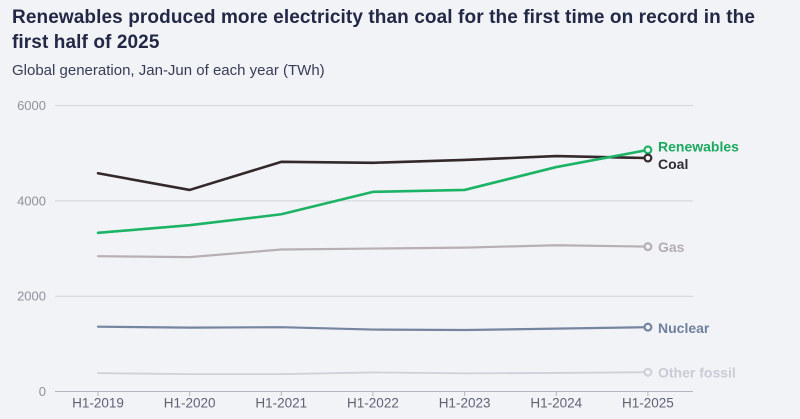  I want to click on series-label-renewables: Renewables, so click(698, 146).